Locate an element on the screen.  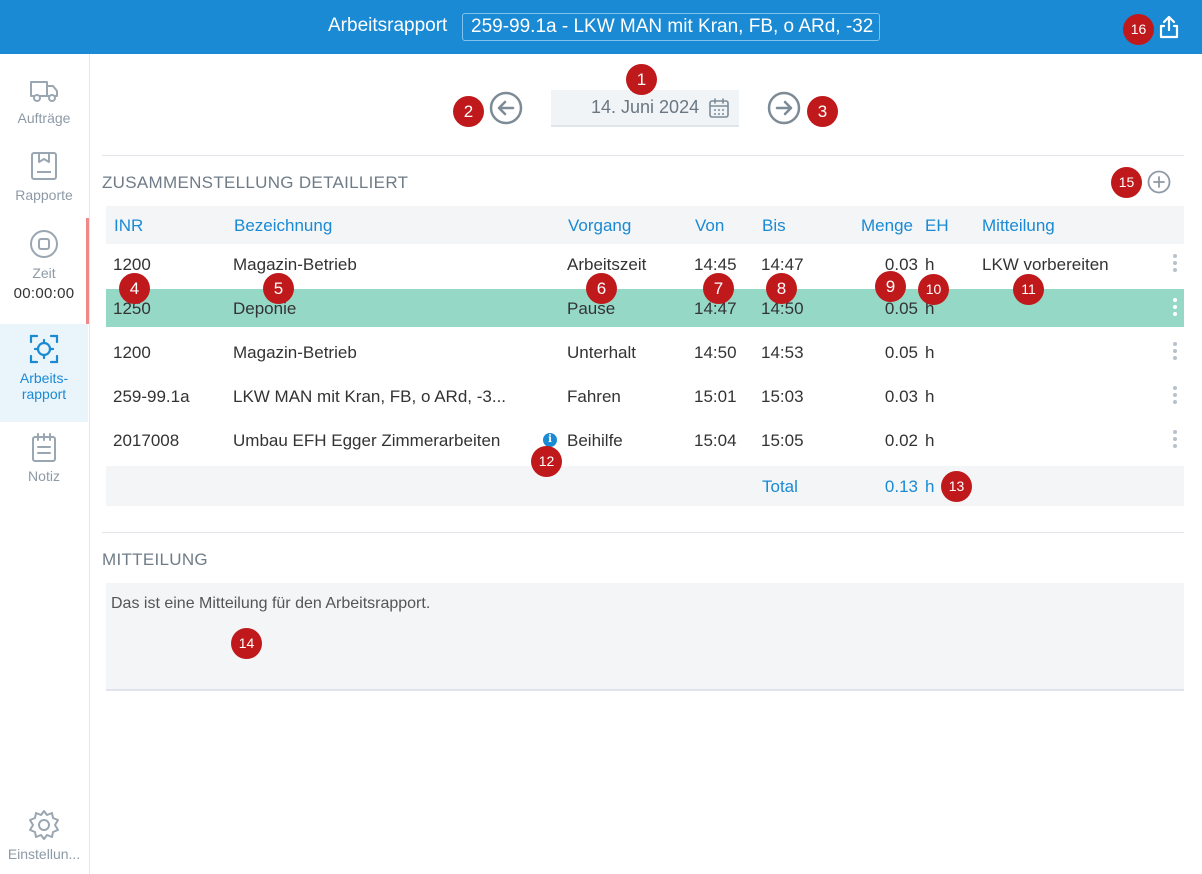
cell-mitteilung: LKW vorbereiten is located at coordinates (1045, 264).